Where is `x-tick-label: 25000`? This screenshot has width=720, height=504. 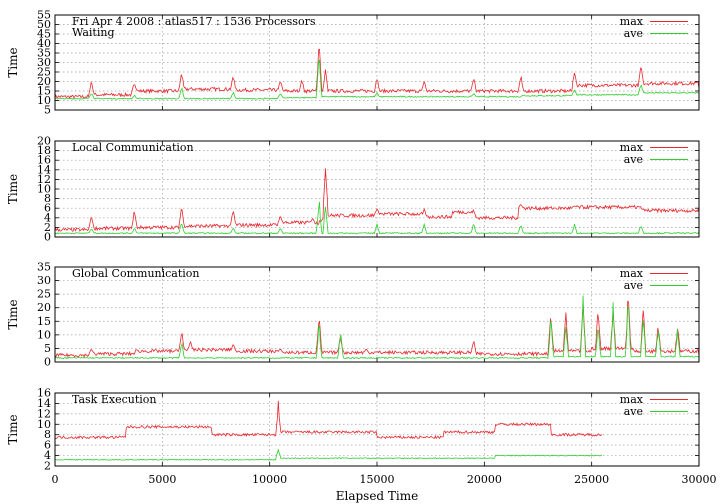
x-tick-label: 25000 is located at coordinates (591, 479).